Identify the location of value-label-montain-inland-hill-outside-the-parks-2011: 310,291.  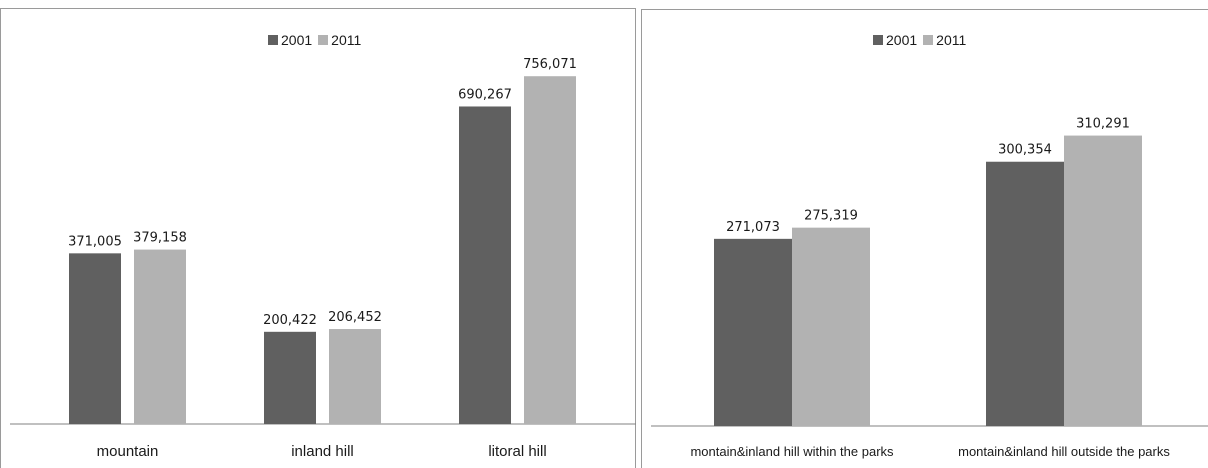
(1103, 124).